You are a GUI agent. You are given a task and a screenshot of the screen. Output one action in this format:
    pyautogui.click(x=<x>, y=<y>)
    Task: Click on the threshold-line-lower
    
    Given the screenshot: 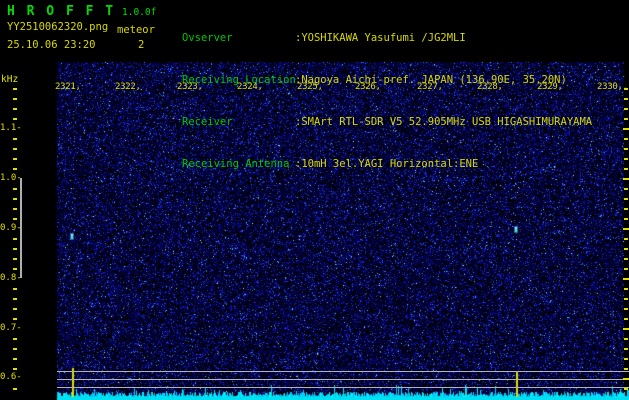 What is the action you would take?
    pyautogui.click(x=343, y=387)
    